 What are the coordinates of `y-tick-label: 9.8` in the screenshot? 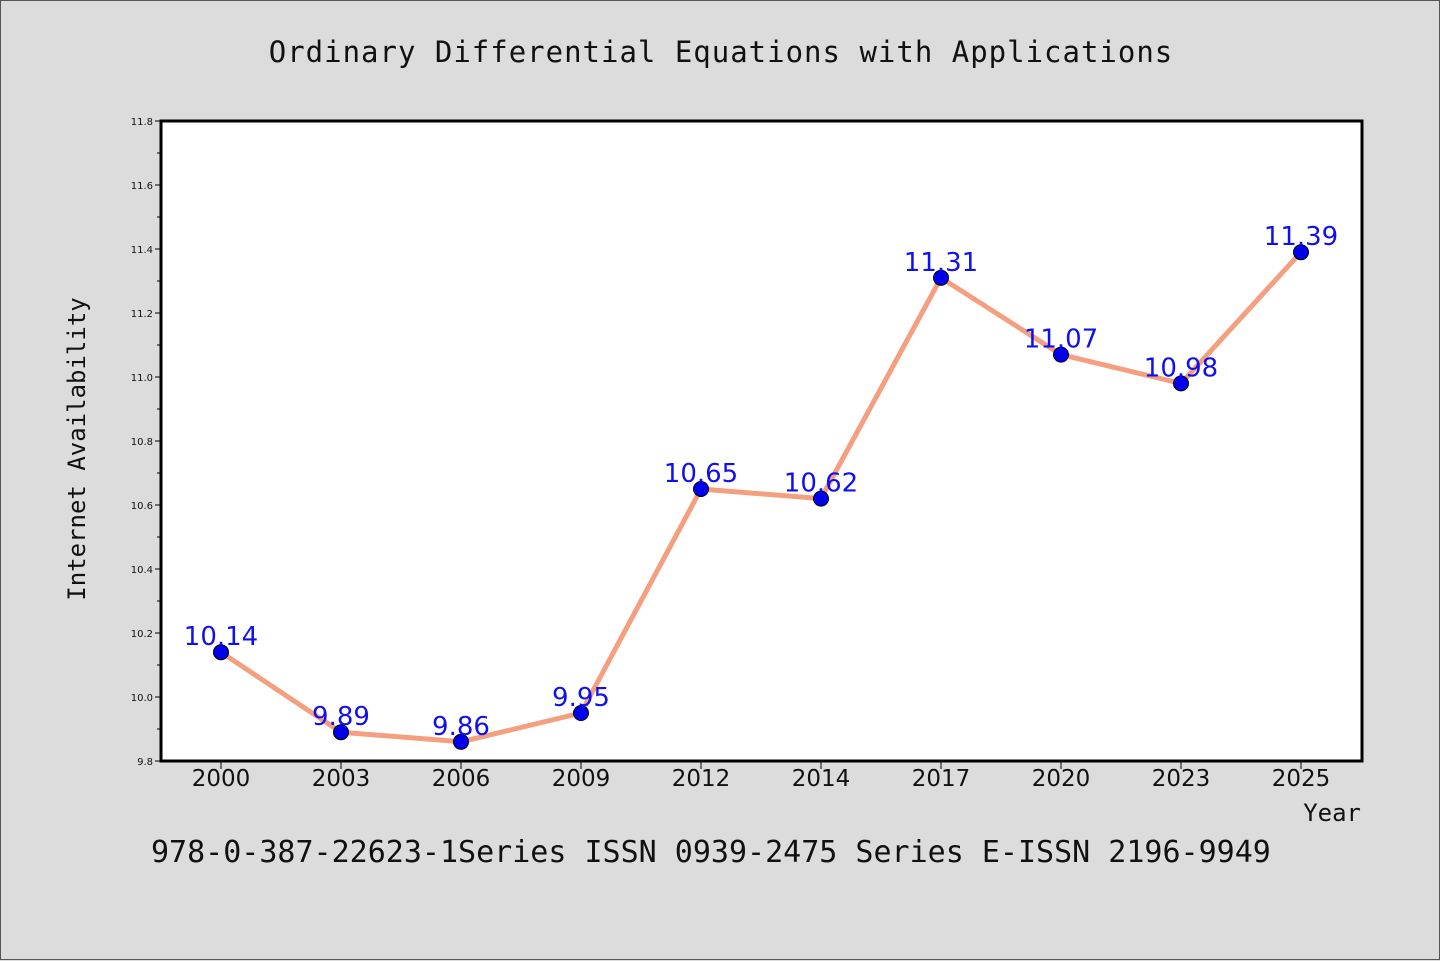 It's located at (145, 762).